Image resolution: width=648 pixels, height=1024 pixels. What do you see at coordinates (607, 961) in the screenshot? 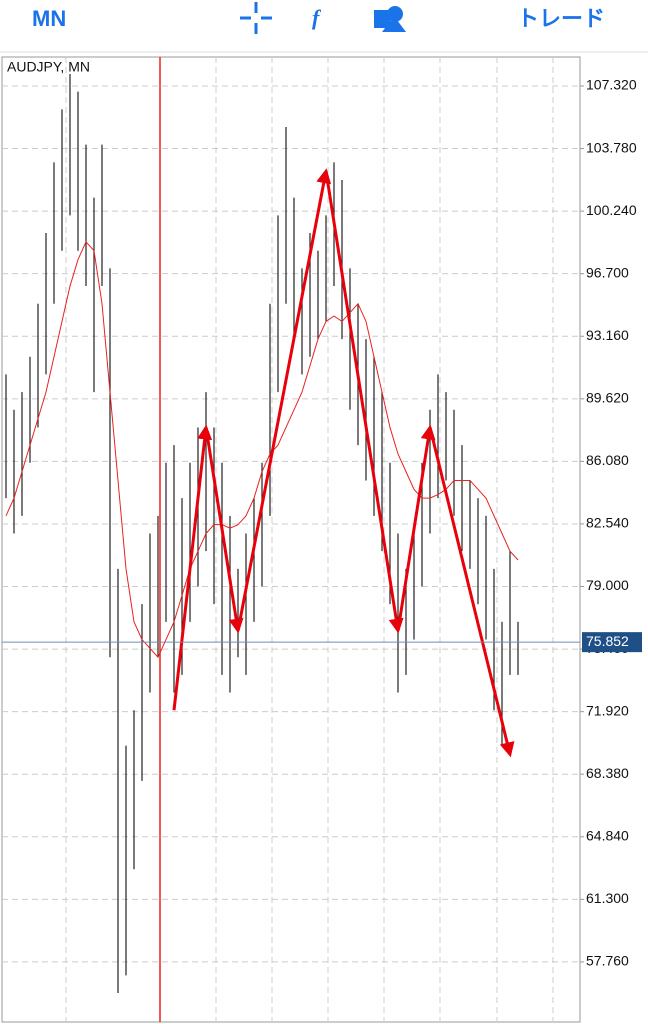
I see `y-tick-label: 57.760` at bounding box center [607, 961].